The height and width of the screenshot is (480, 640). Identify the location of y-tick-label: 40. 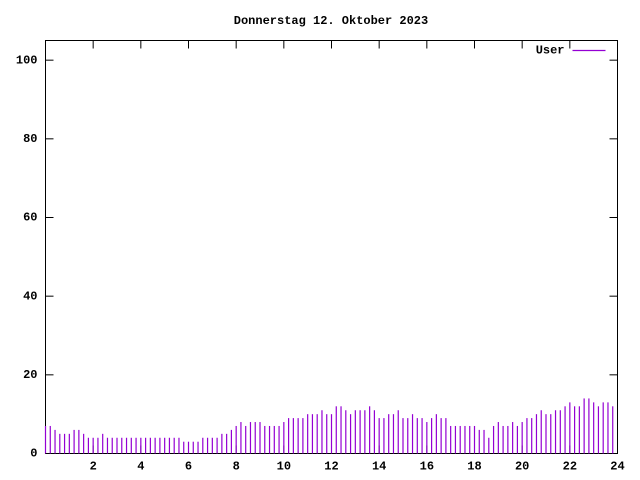
(30, 296).